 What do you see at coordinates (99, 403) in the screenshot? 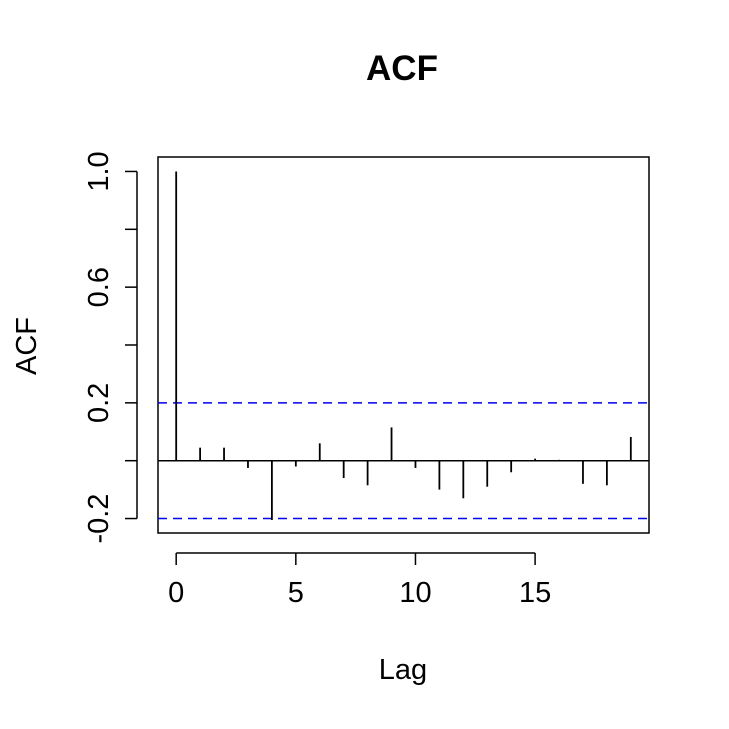
I see `y-tick-label: 0.2` at bounding box center [99, 403].